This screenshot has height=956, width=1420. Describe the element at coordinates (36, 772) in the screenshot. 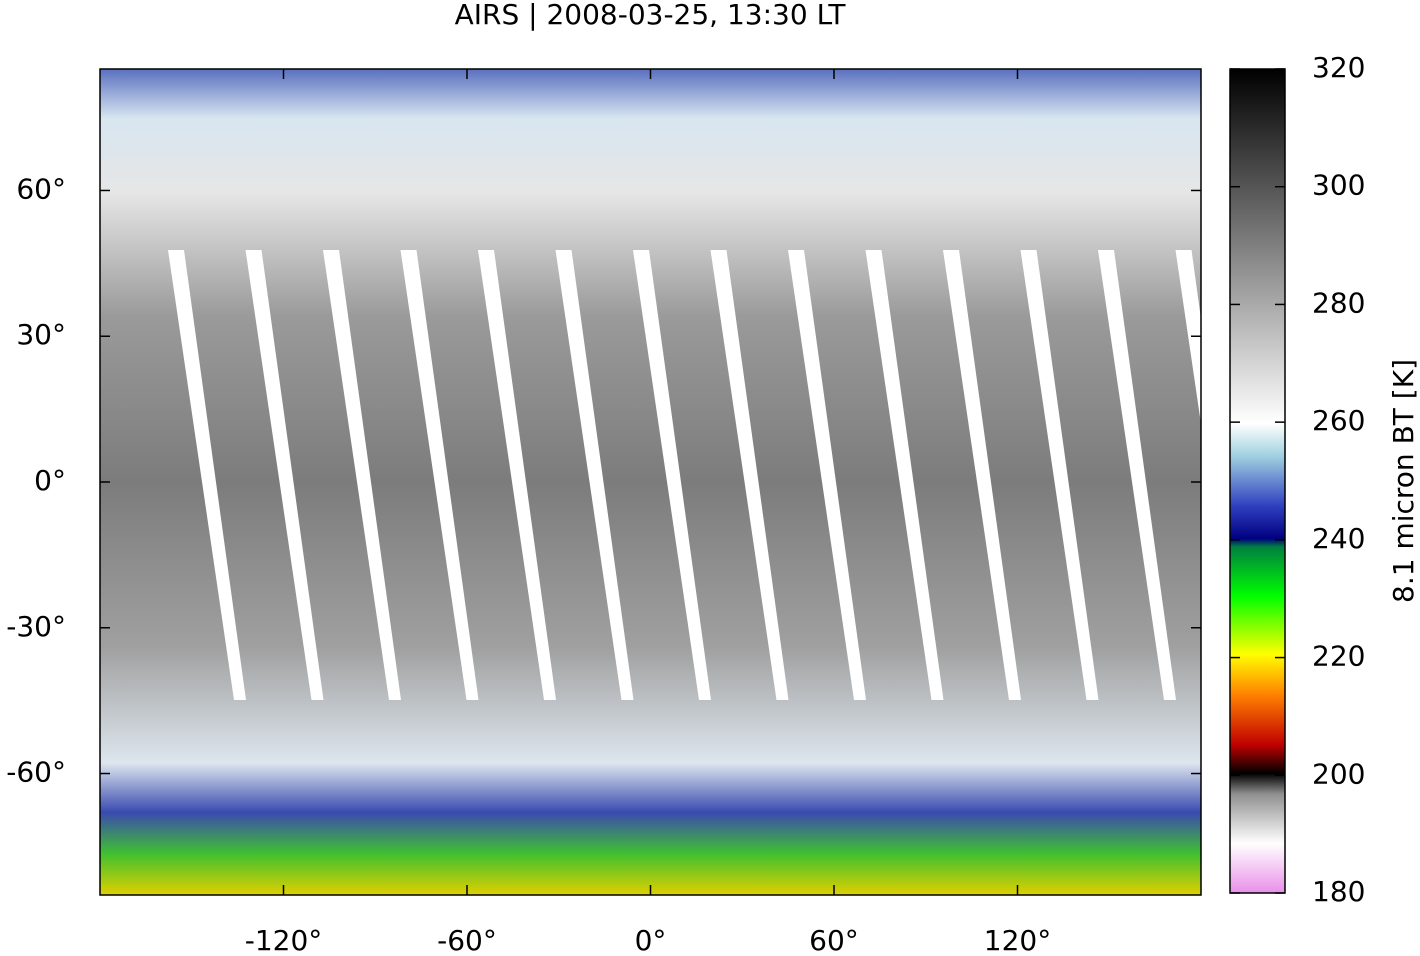

I see `y-tick-label: -60°` at that location.